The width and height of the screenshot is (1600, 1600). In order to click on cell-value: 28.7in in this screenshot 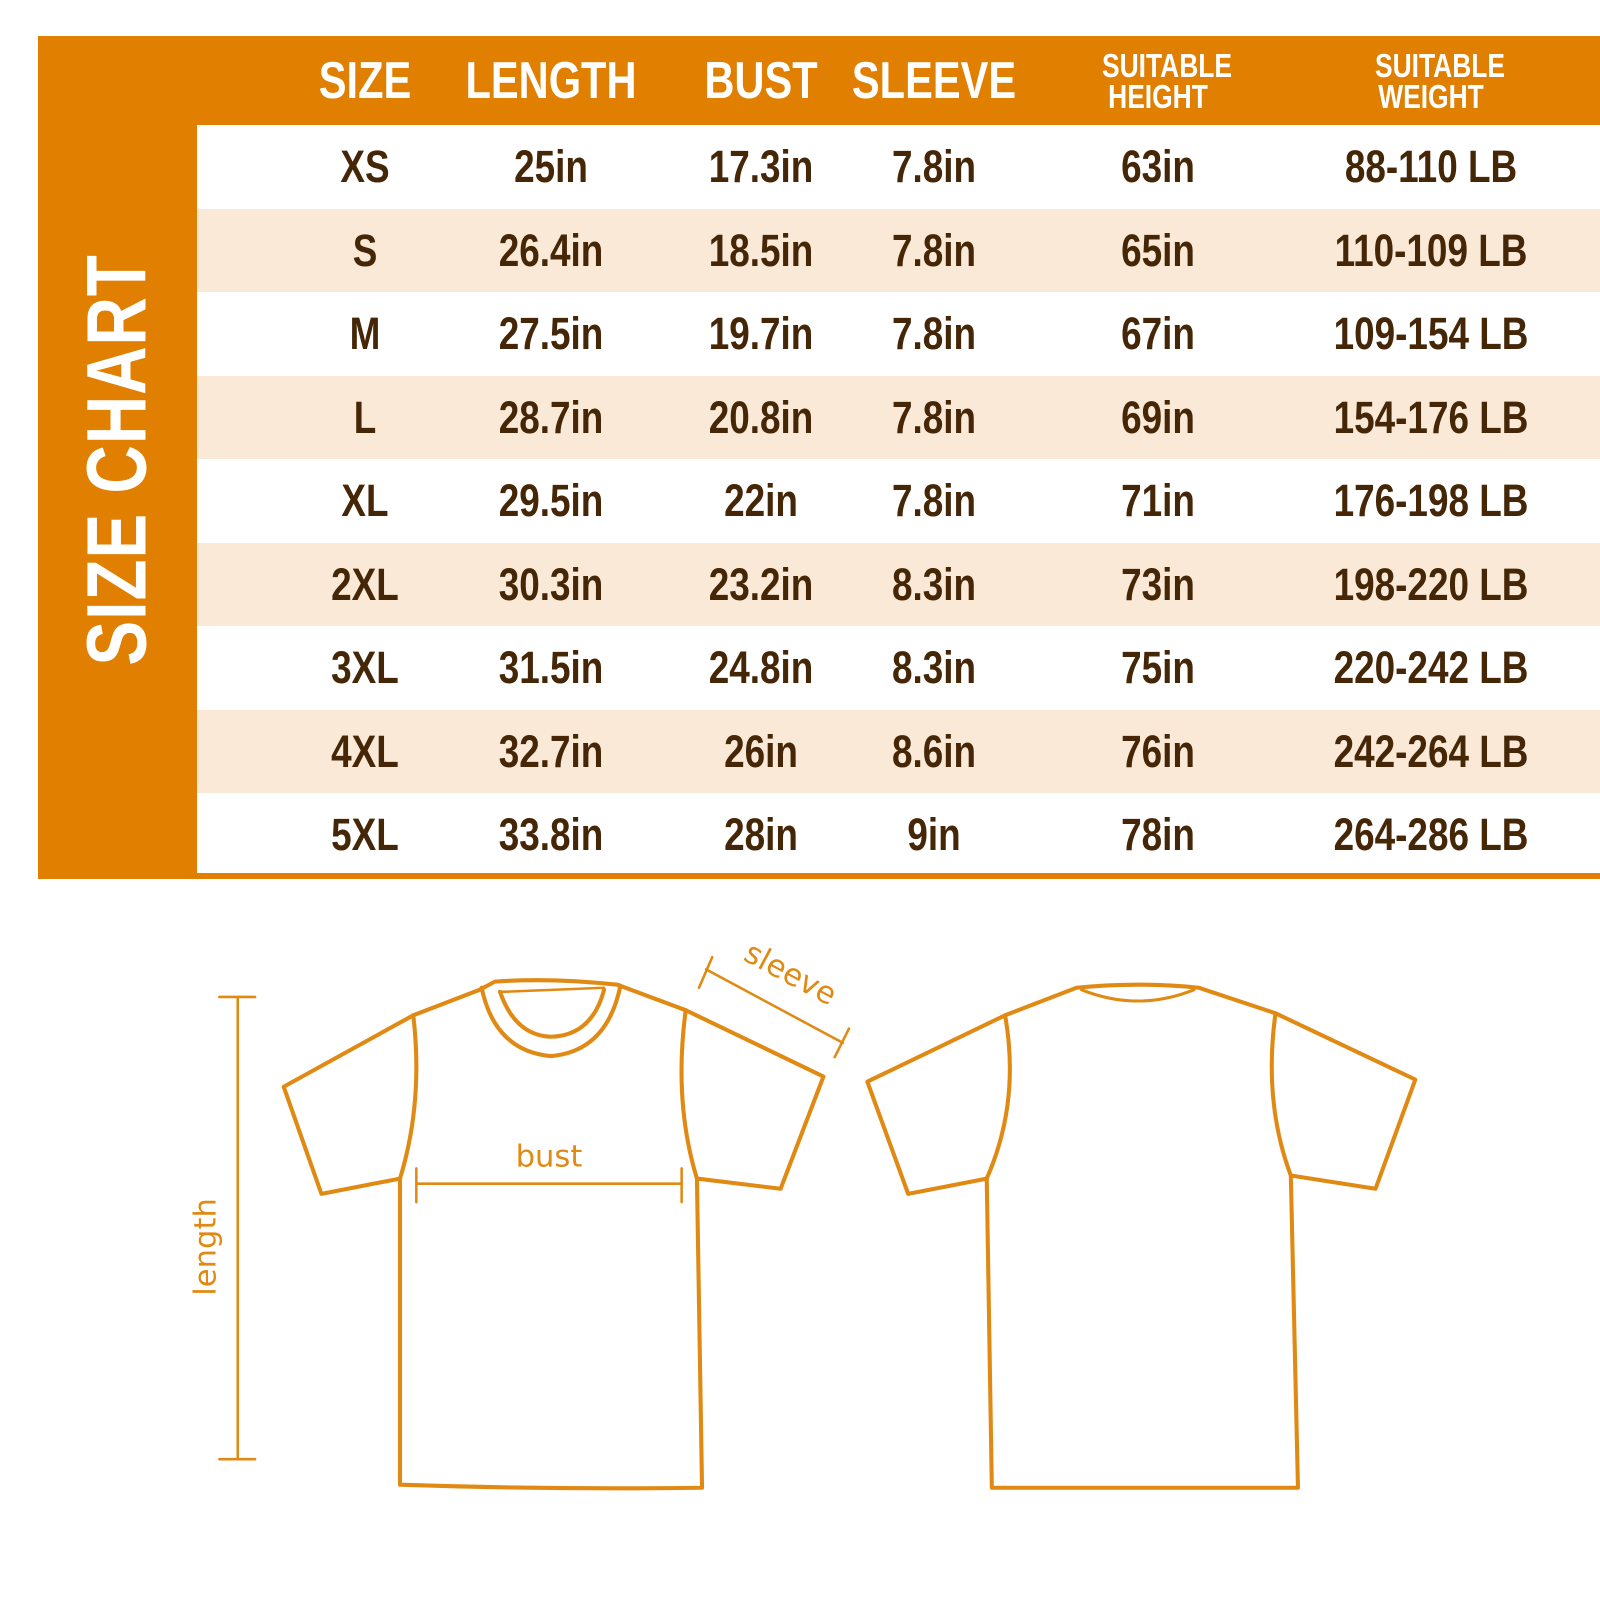, I will do `click(551, 417)`.